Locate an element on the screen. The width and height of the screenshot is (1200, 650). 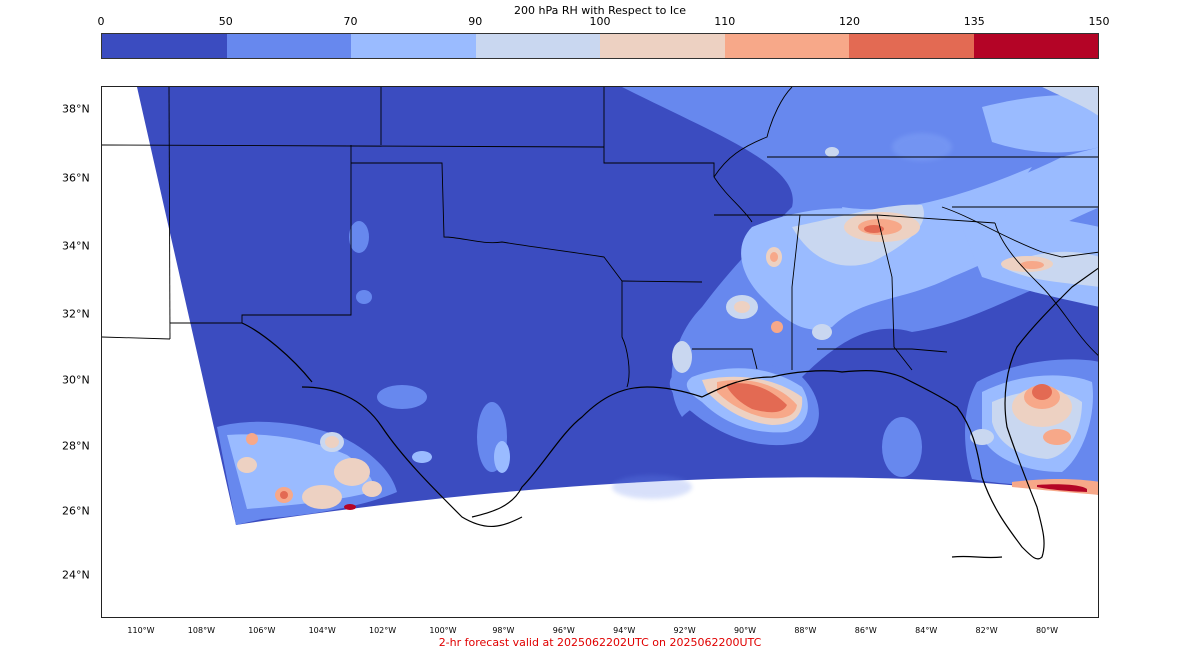
longitude-label: 86°W is located at coordinates (865, 630).